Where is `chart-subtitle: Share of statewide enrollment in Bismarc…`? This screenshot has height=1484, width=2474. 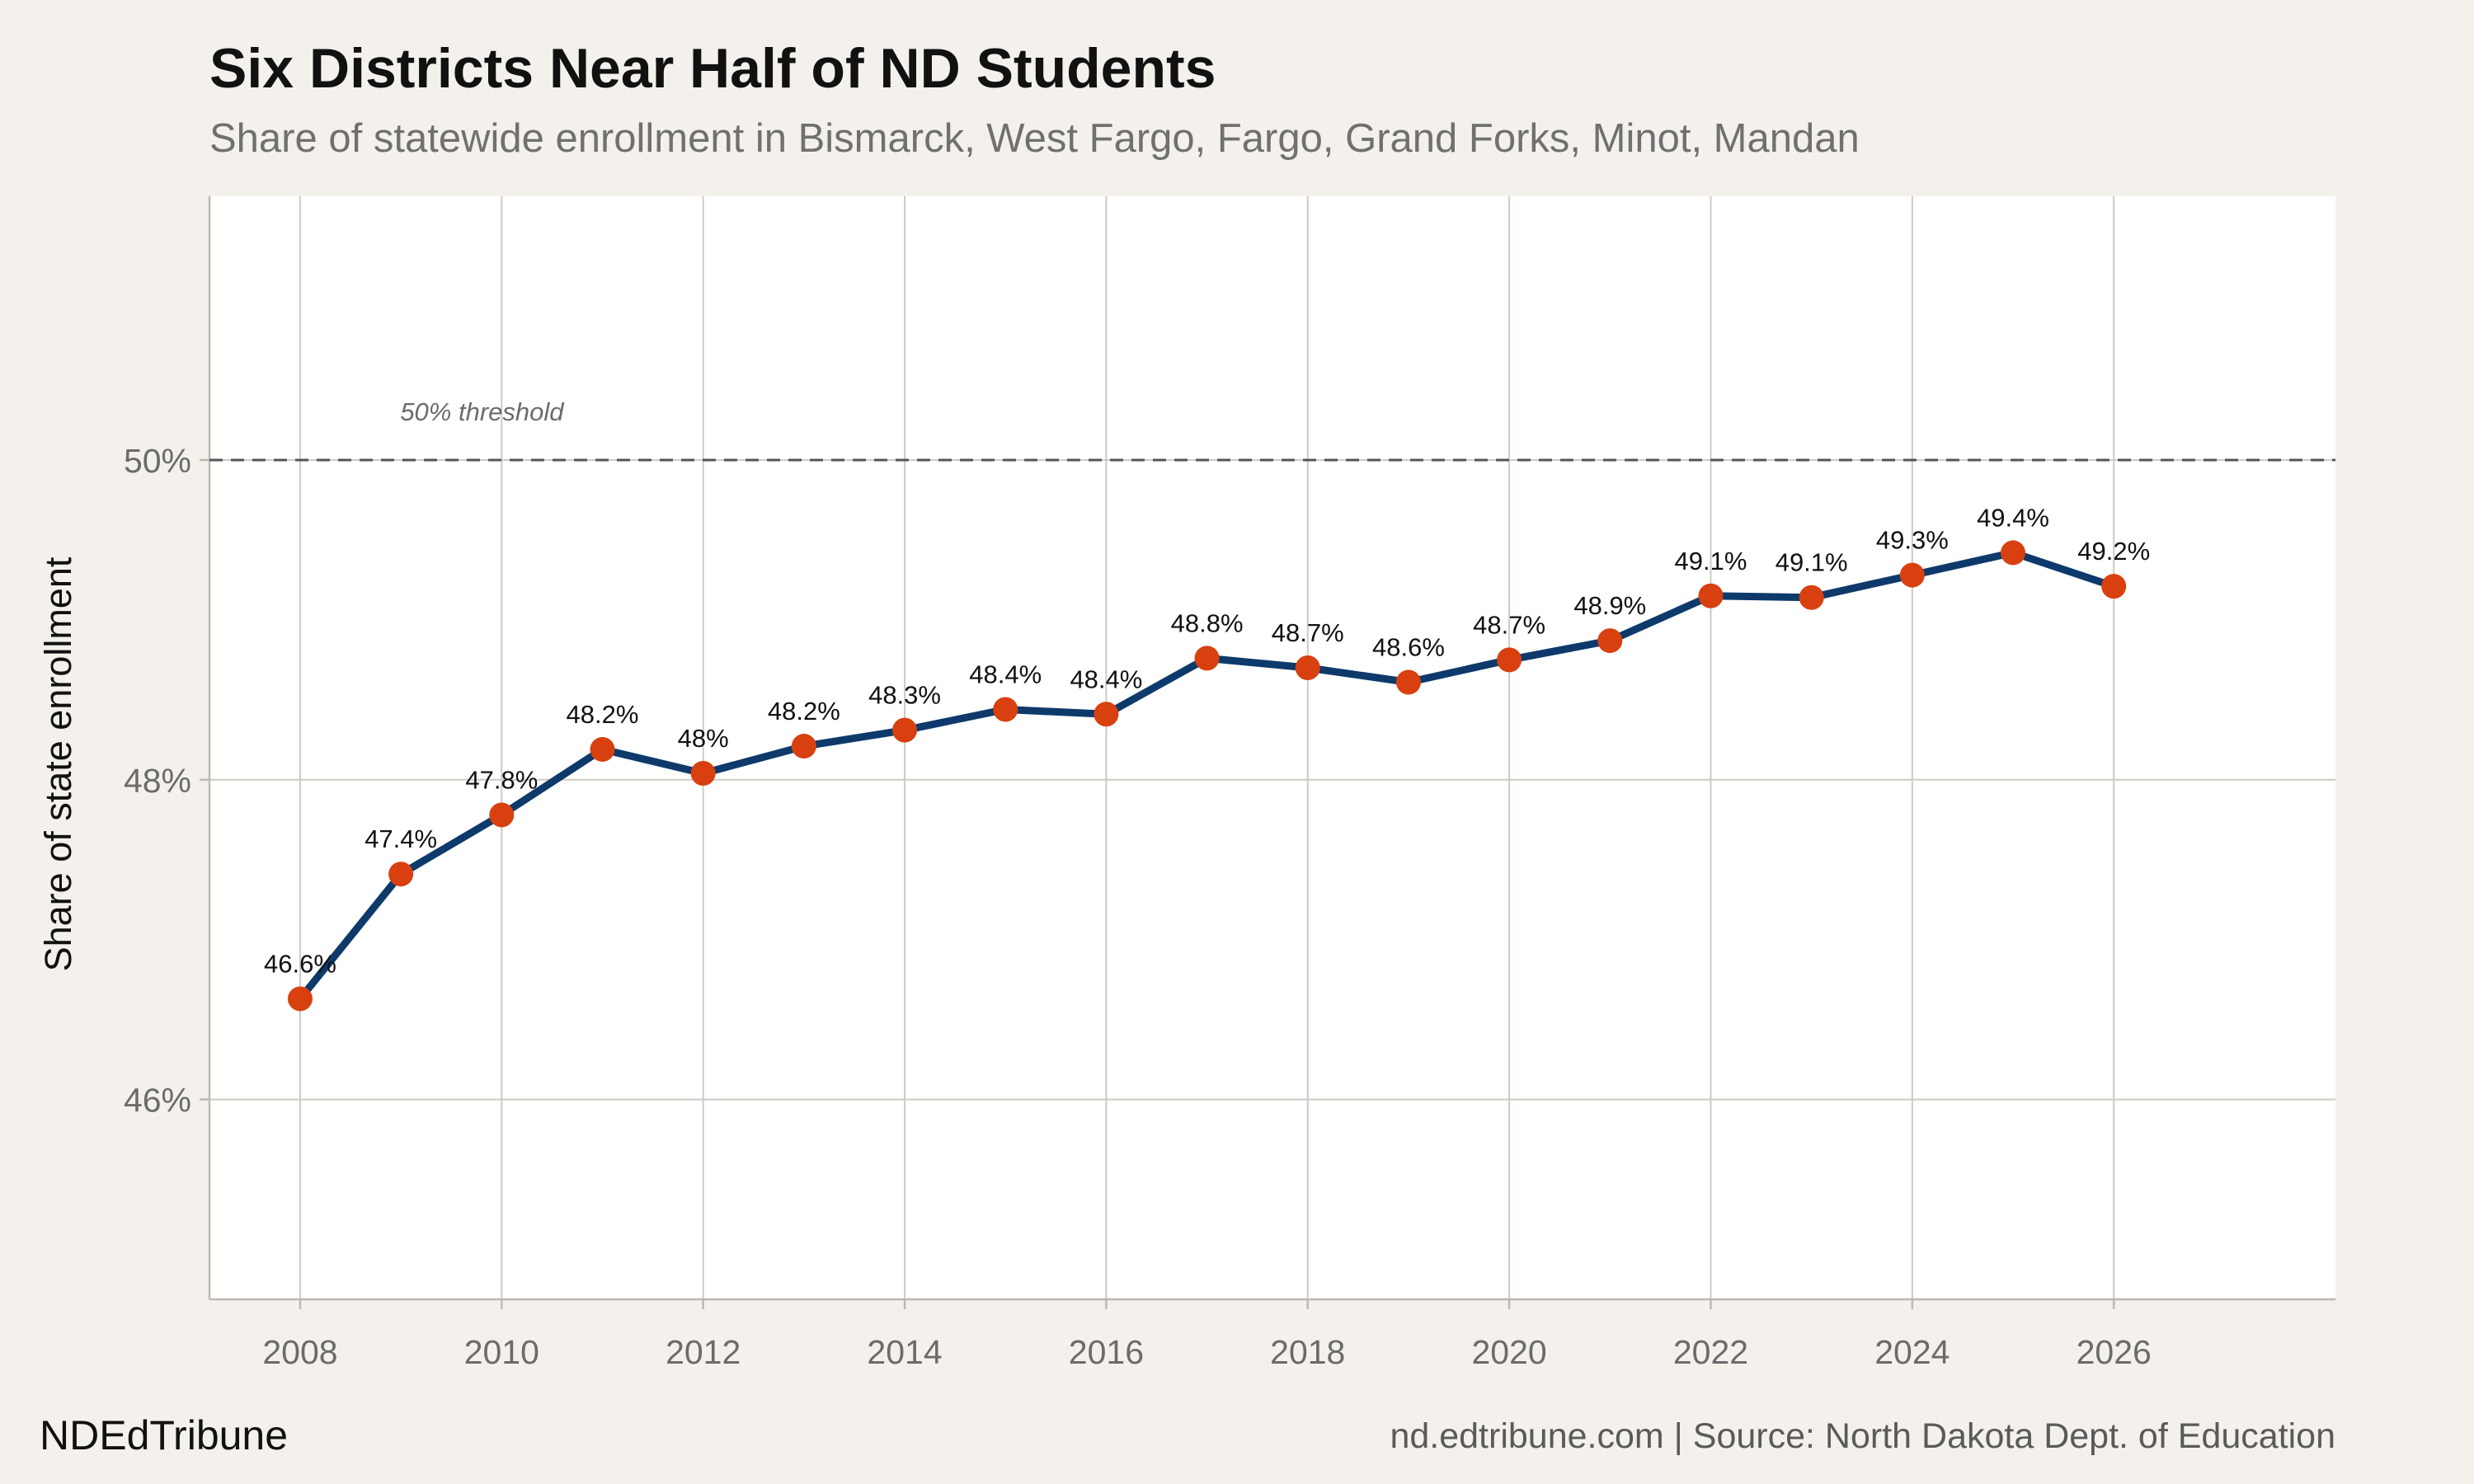 chart-subtitle: Share of statewide enrollment in Bismarc… is located at coordinates (1034, 138).